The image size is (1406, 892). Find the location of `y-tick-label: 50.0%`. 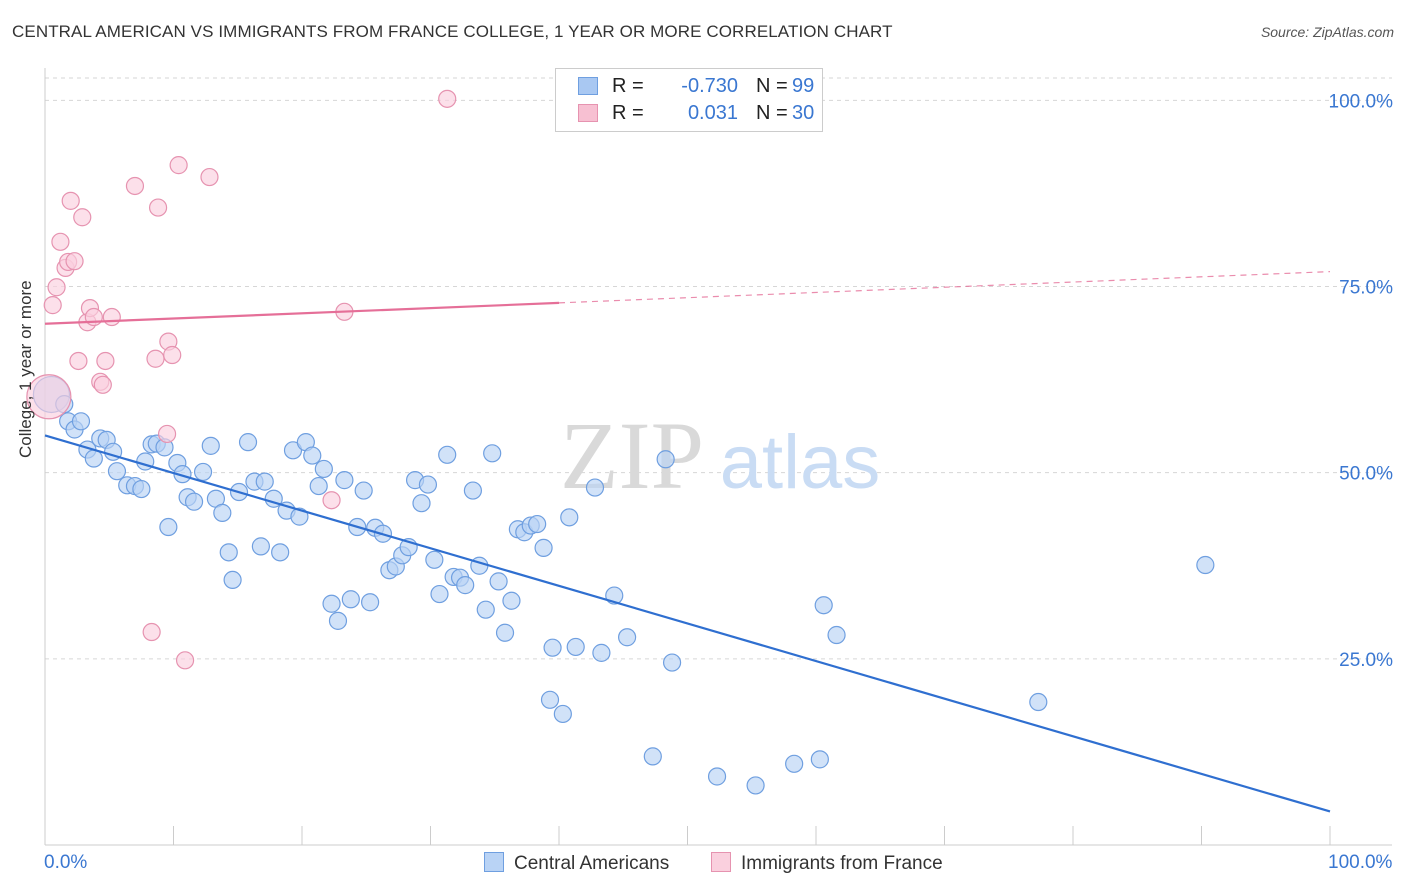

y-tick-label: 50.0% is located at coordinates (1366, 474).